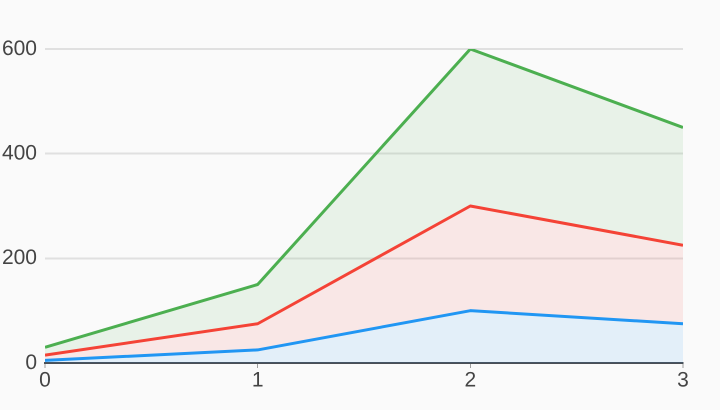 The height and width of the screenshot is (410, 720). I want to click on y-tick-label: 600, so click(19, 48).